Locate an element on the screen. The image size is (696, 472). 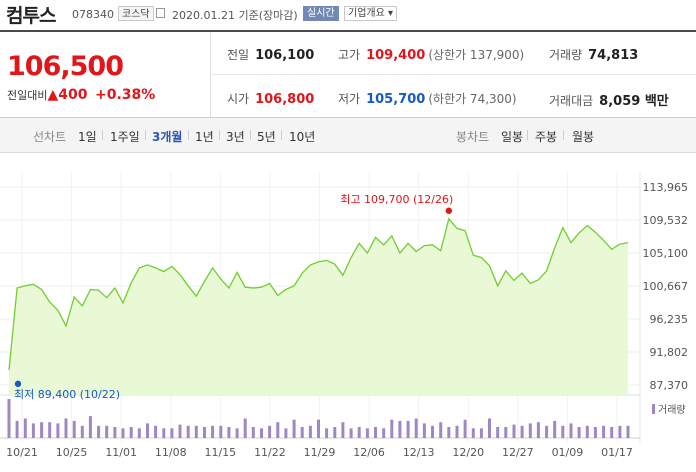
current-price: 106,500 is located at coordinates (65, 66).